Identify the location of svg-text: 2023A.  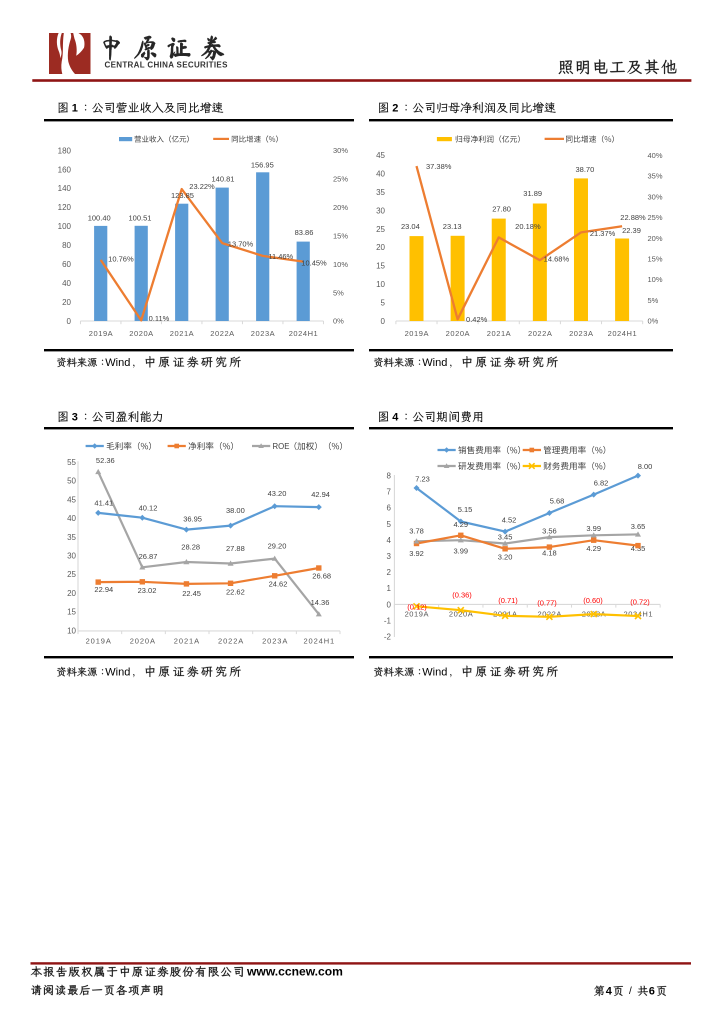
(275, 641).